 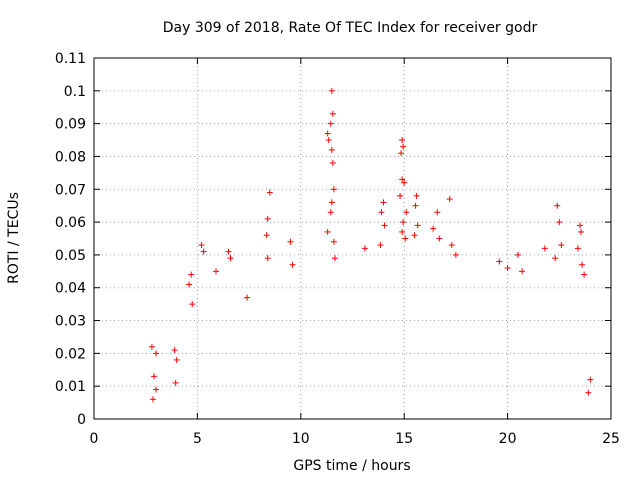 I want to click on y-tick-label: 0, so click(x=81, y=420).